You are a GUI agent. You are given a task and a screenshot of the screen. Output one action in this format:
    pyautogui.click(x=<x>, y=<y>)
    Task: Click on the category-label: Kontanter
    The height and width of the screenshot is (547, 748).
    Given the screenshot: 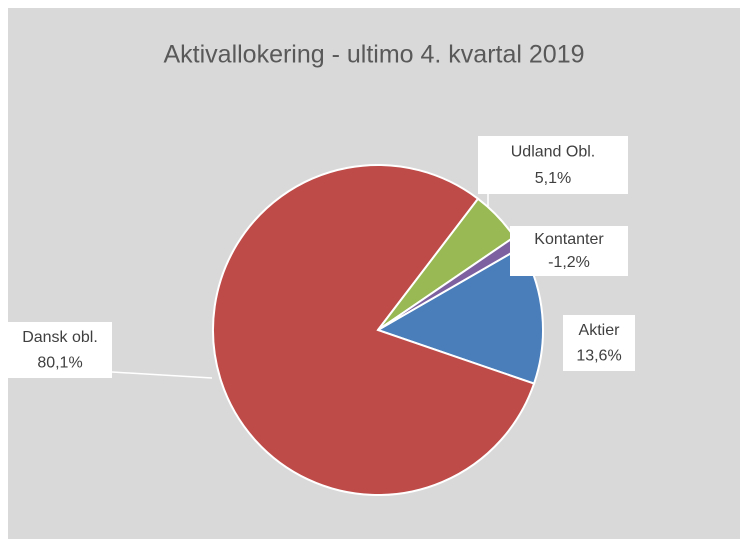 What is the action you would take?
    pyautogui.click(x=569, y=239)
    